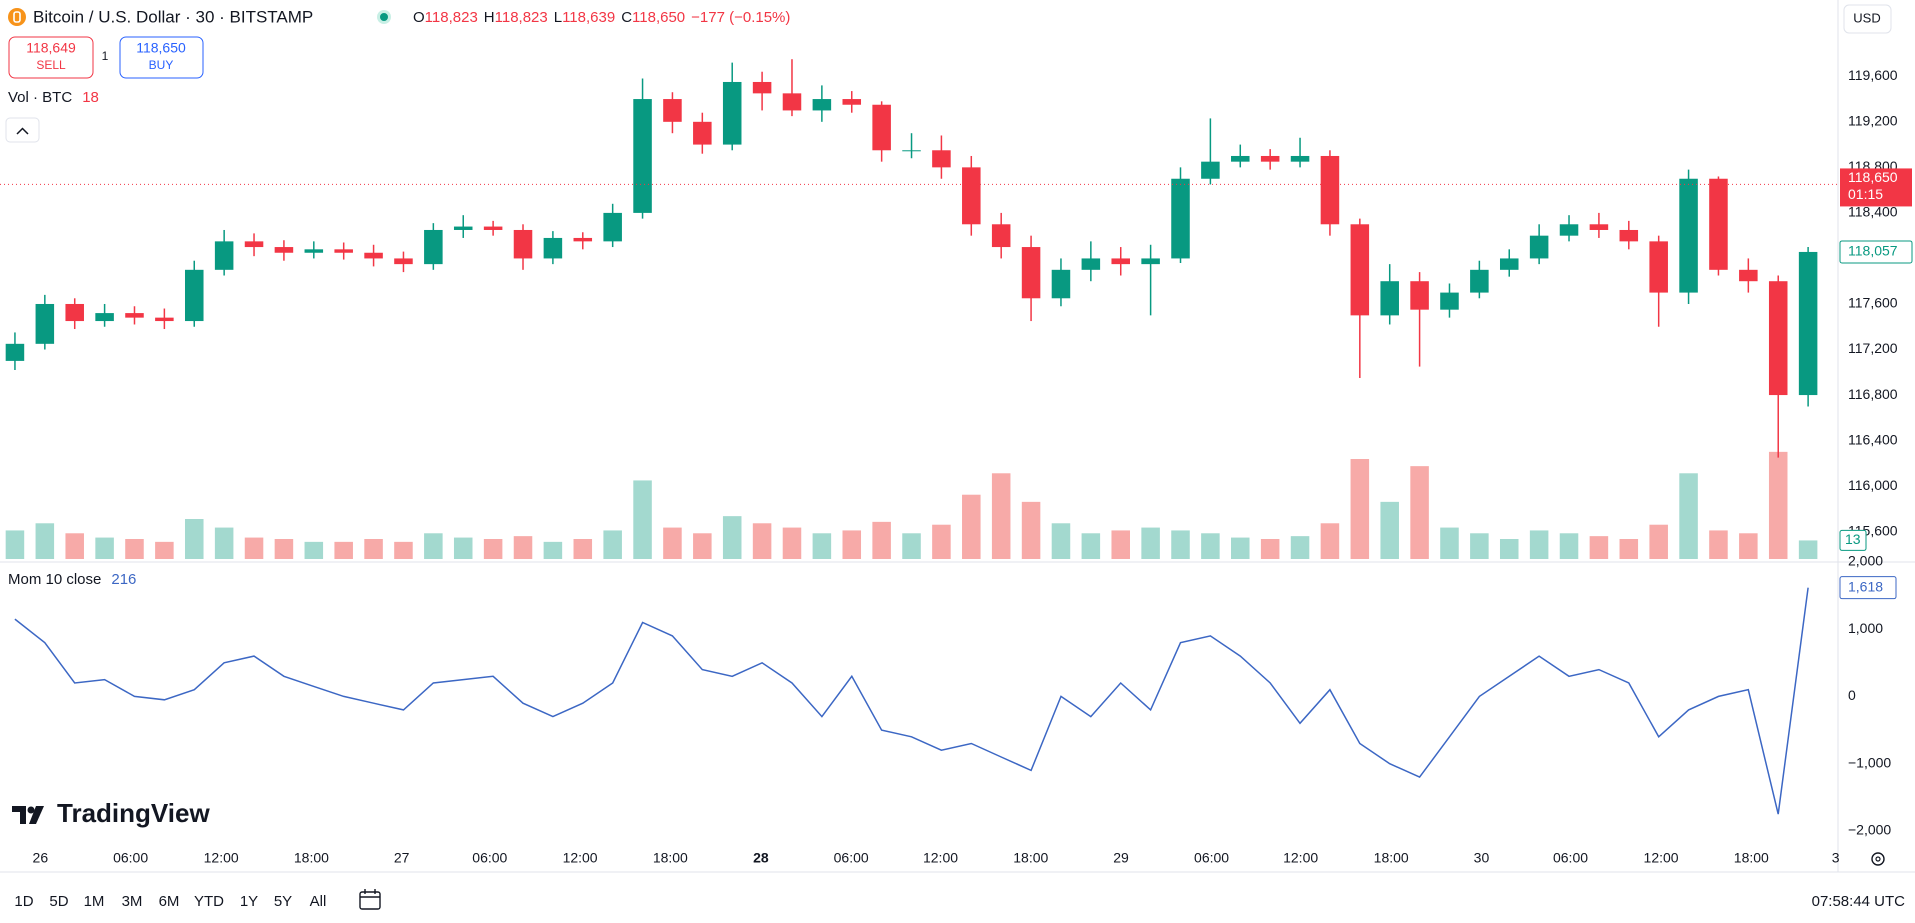  What do you see at coordinates (1873, 121) in the screenshot?
I see `price-tick-label: 119,200` at bounding box center [1873, 121].